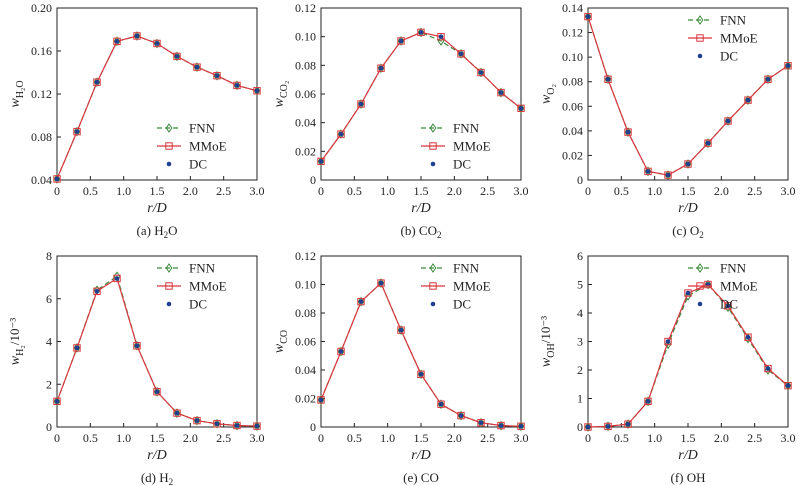 The height and width of the screenshot is (486, 800). What do you see at coordinates (49, 299) in the screenshot?
I see `y-tick-label: 6` at bounding box center [49, 299].